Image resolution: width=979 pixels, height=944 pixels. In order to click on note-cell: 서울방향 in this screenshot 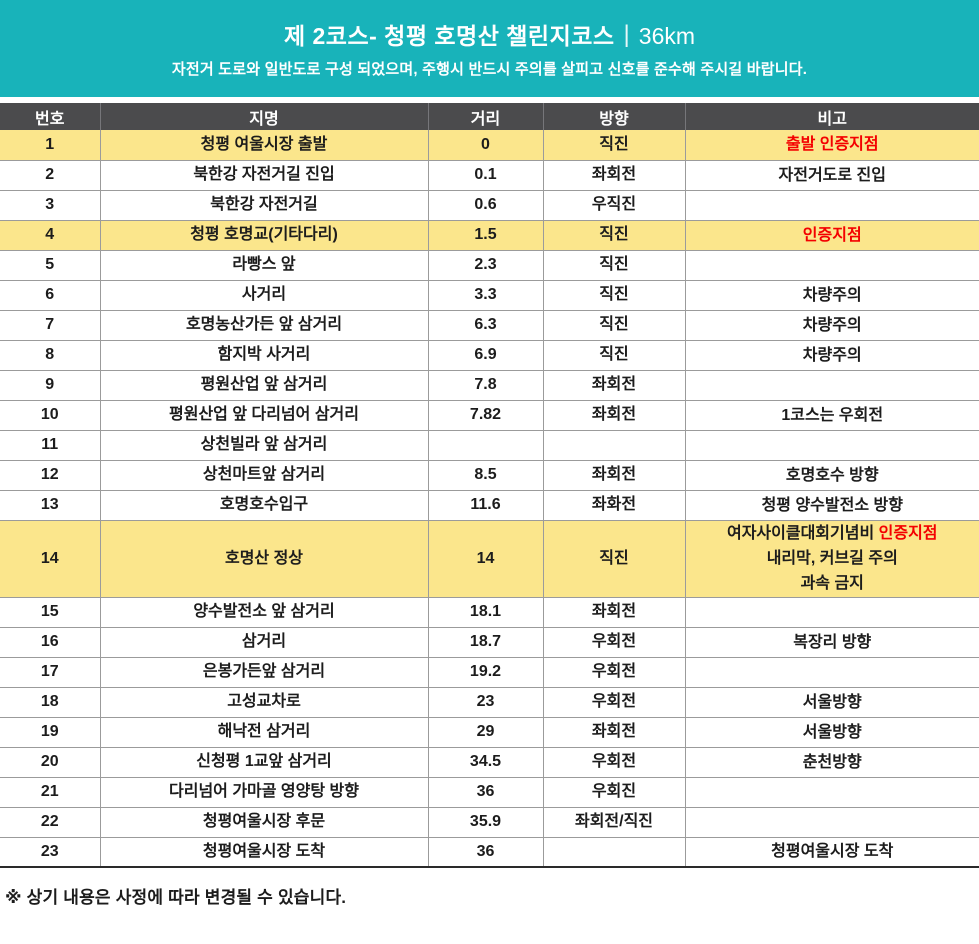, I will do `click(832, 702)`.